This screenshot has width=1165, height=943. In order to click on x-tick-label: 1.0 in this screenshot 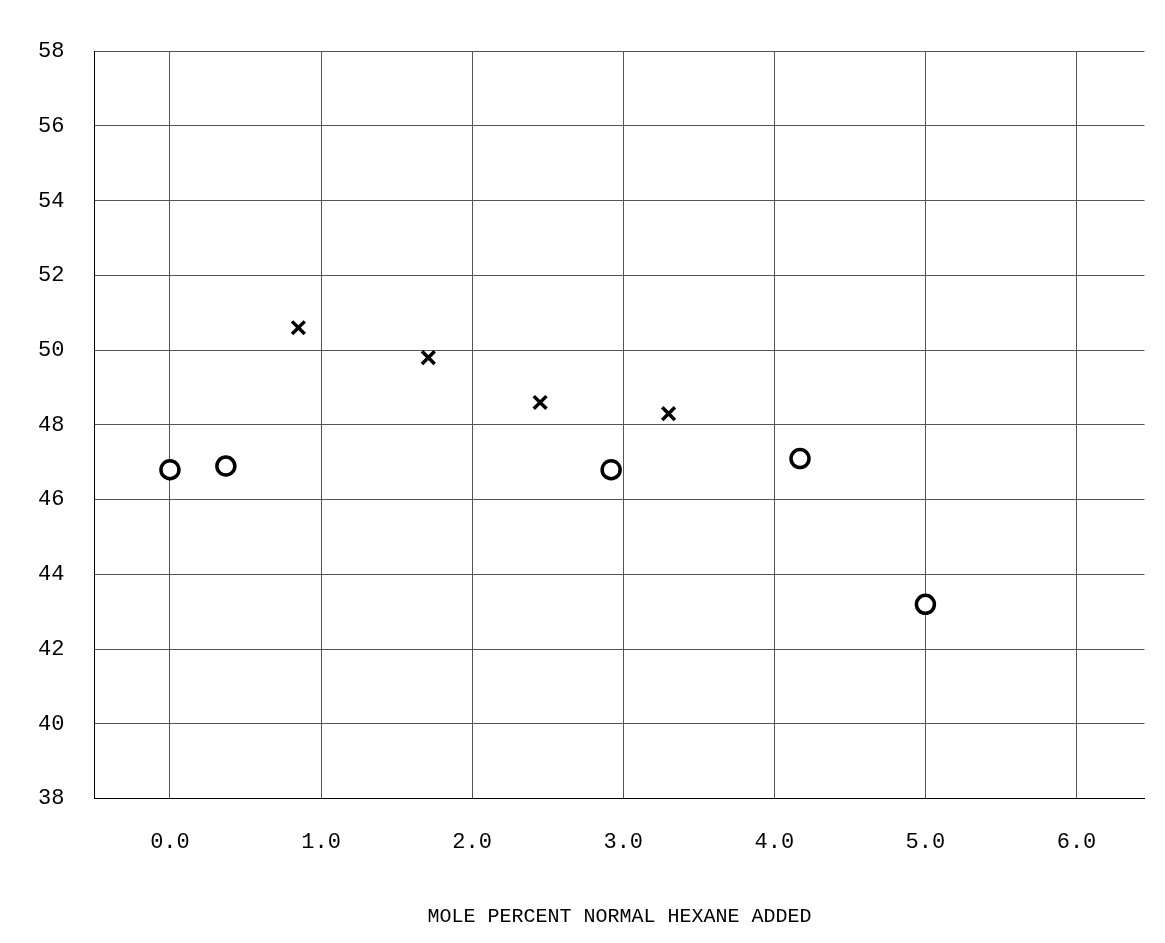, I will do `click(321, 842)`.